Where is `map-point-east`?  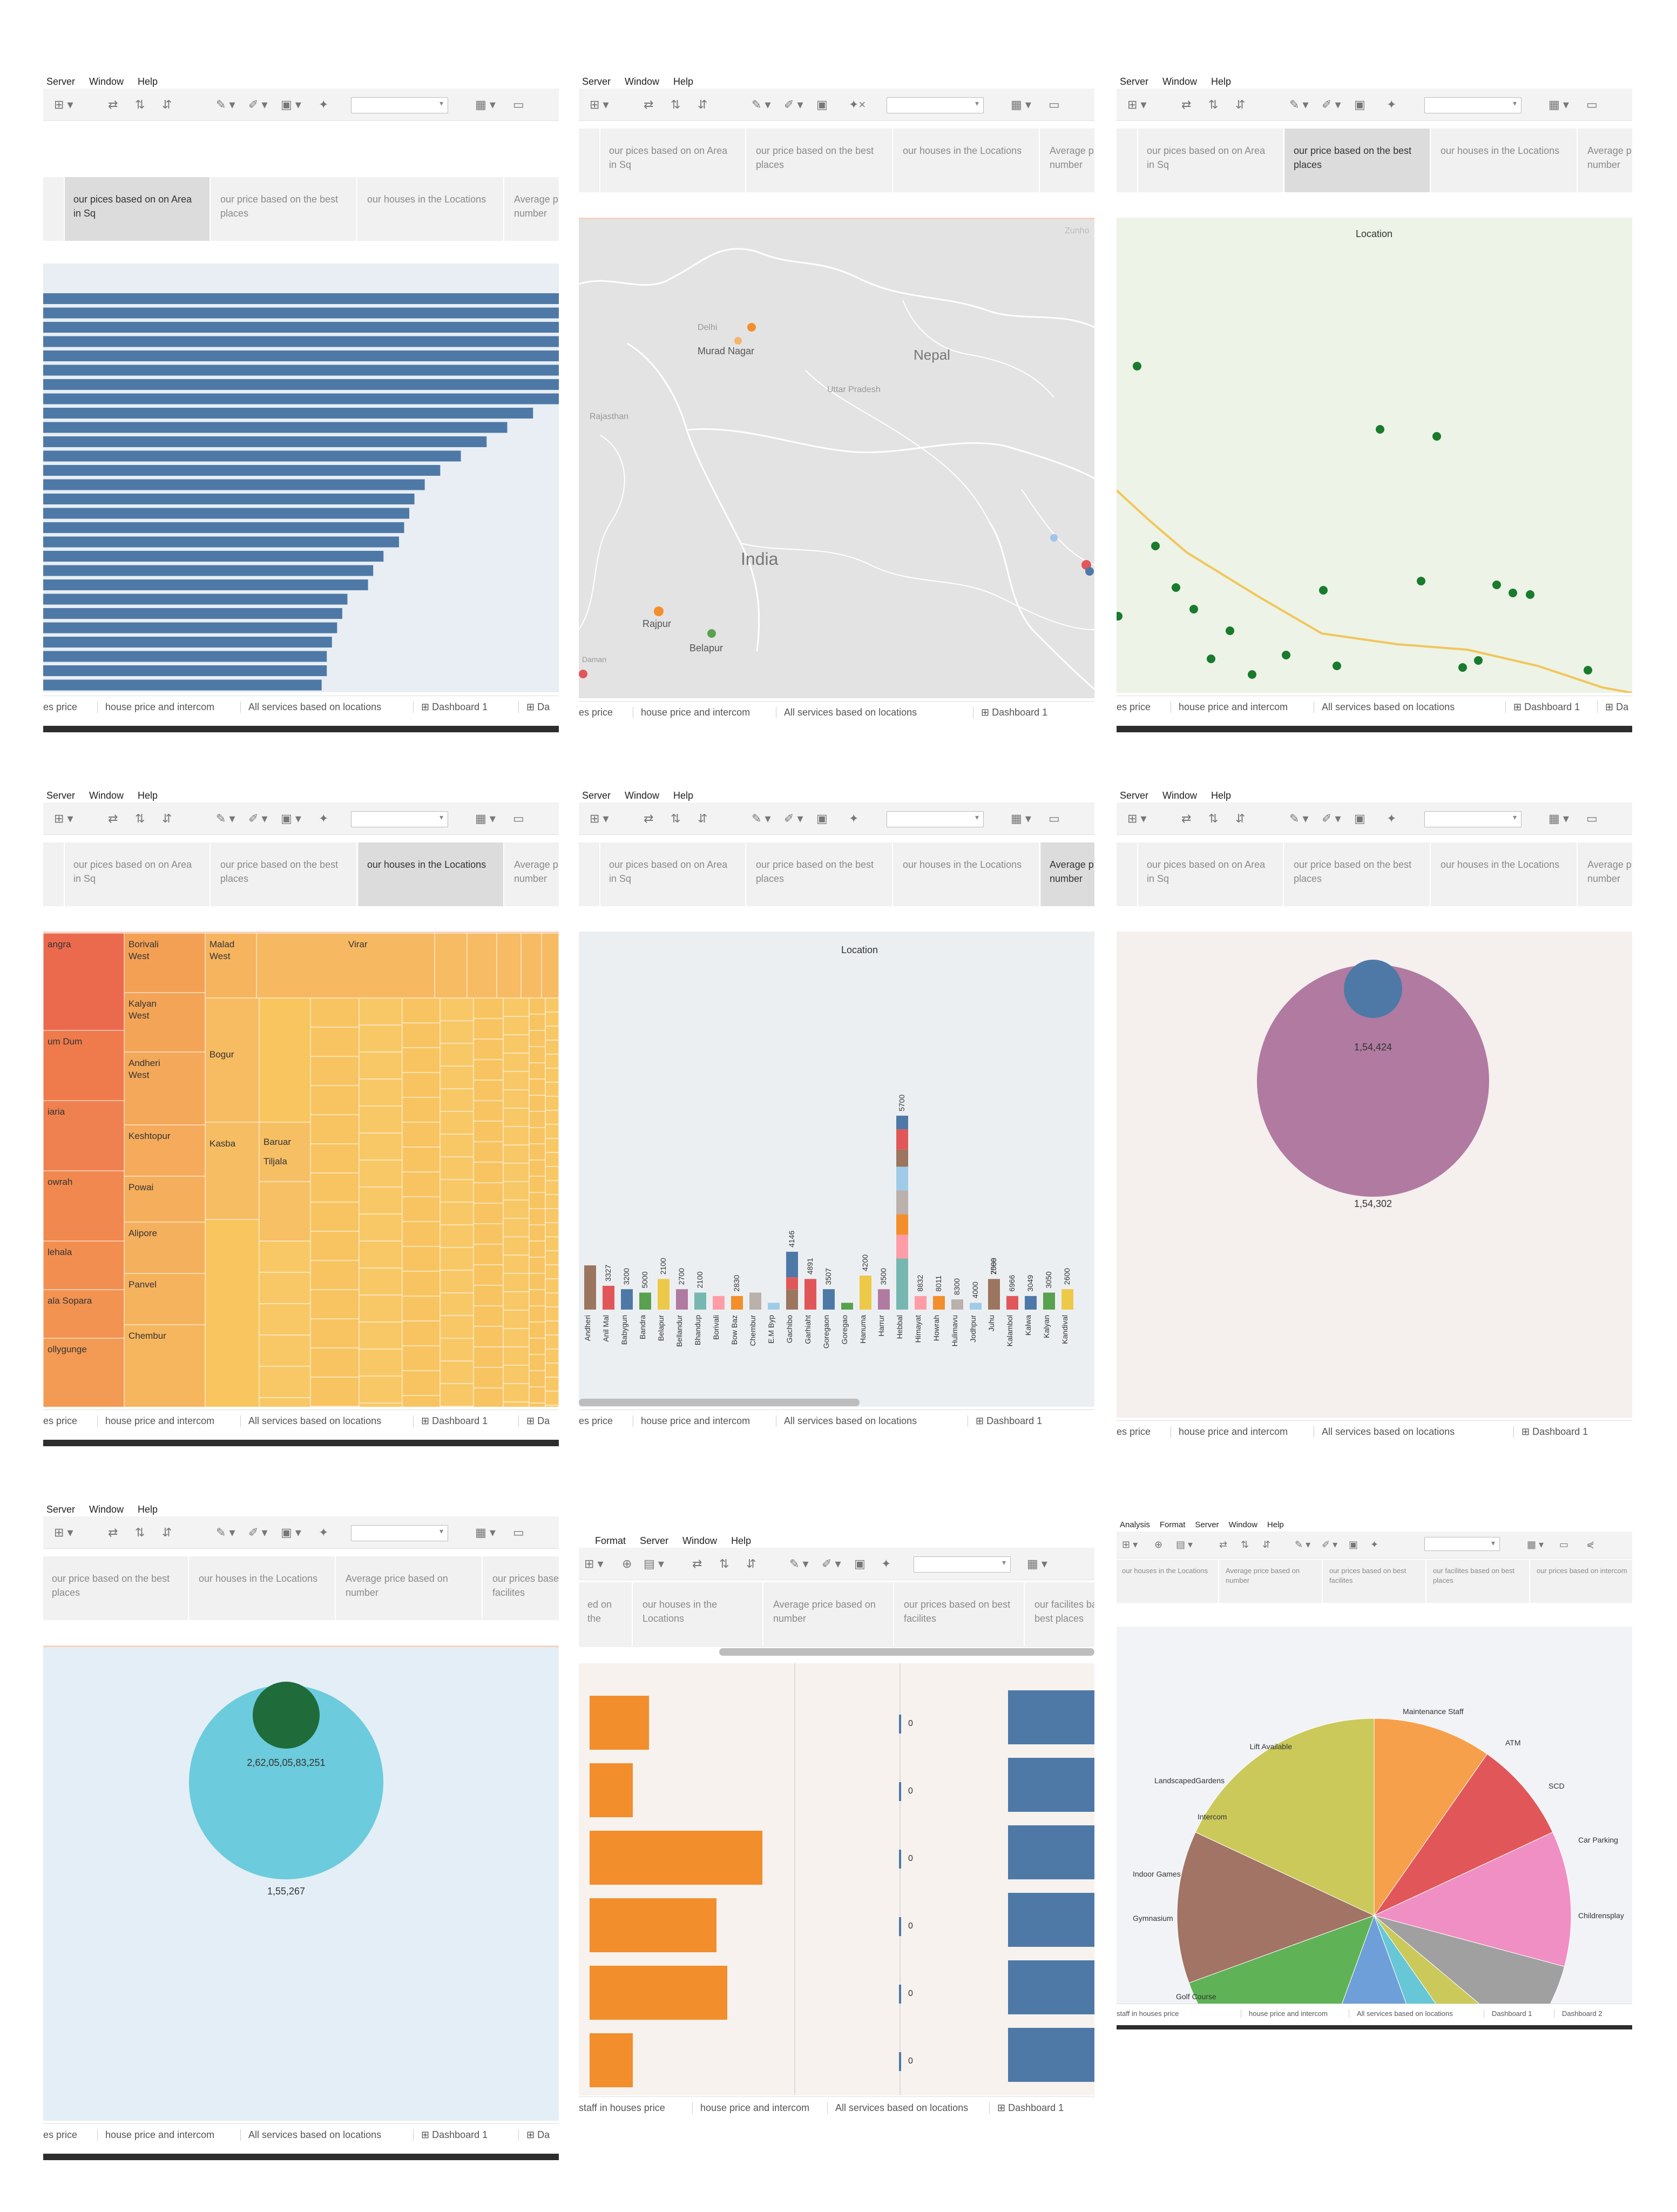 map-point-east is located at coordinates (1054, 538).